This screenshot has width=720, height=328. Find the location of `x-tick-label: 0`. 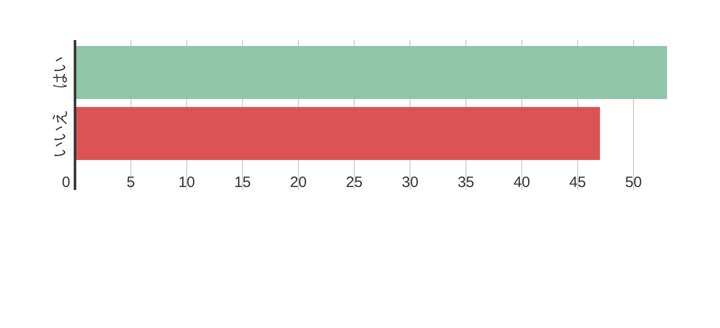

x-tick-label: 0 is located at coordinates (66, 182).